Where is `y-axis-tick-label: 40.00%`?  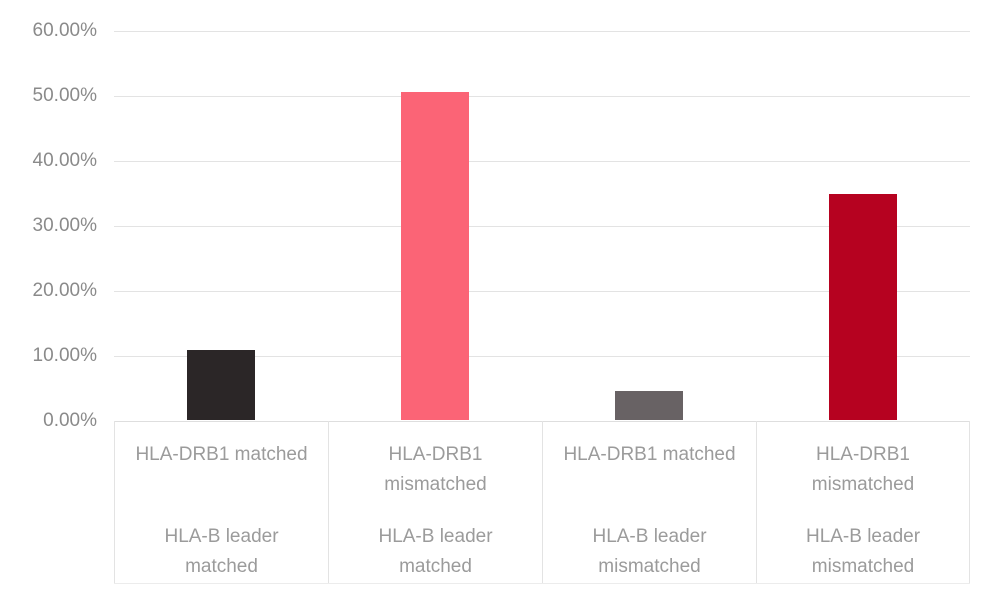
y-axis-tick-label: 40.00% is located at coordinates (64, 160).